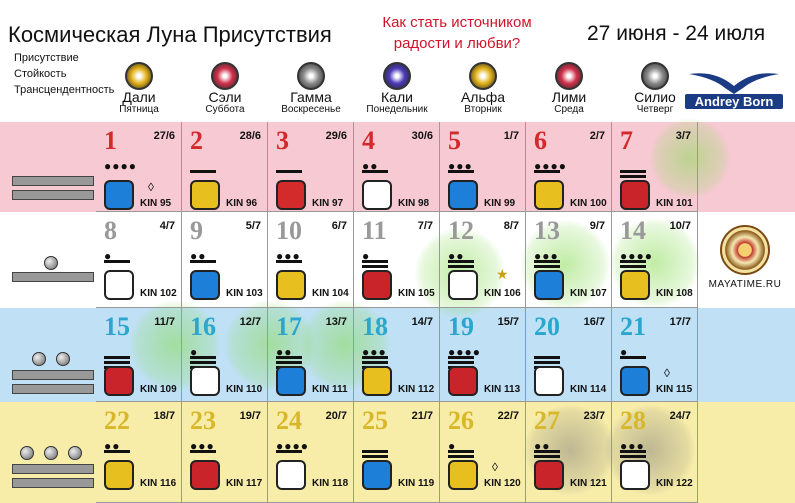  What do you see at coordinates (683, 136) in the screenshot?
I see `gregorian-date: 3/7` at bounding box center [683, 136].